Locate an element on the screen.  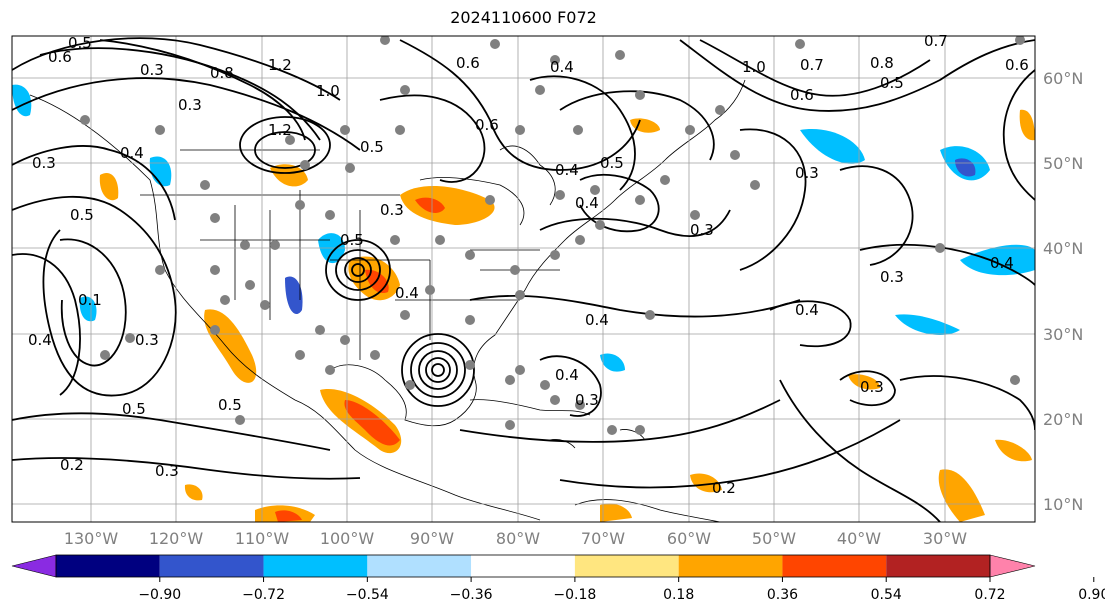
colorbar-tick-label: −0.18 is located at coordinates (574, 595).